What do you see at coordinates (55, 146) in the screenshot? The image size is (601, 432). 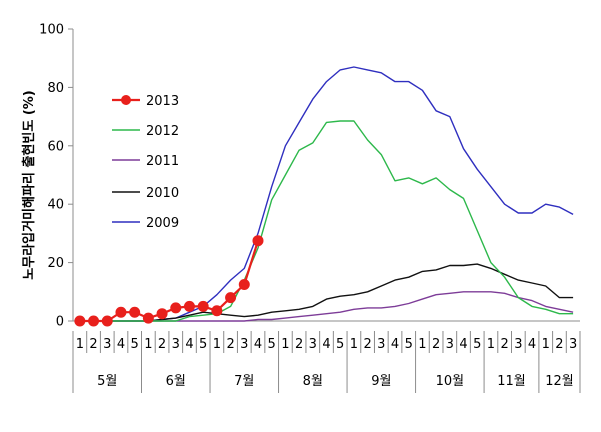 I see `y-tick-label: 60` at bounding box center [55, 146].